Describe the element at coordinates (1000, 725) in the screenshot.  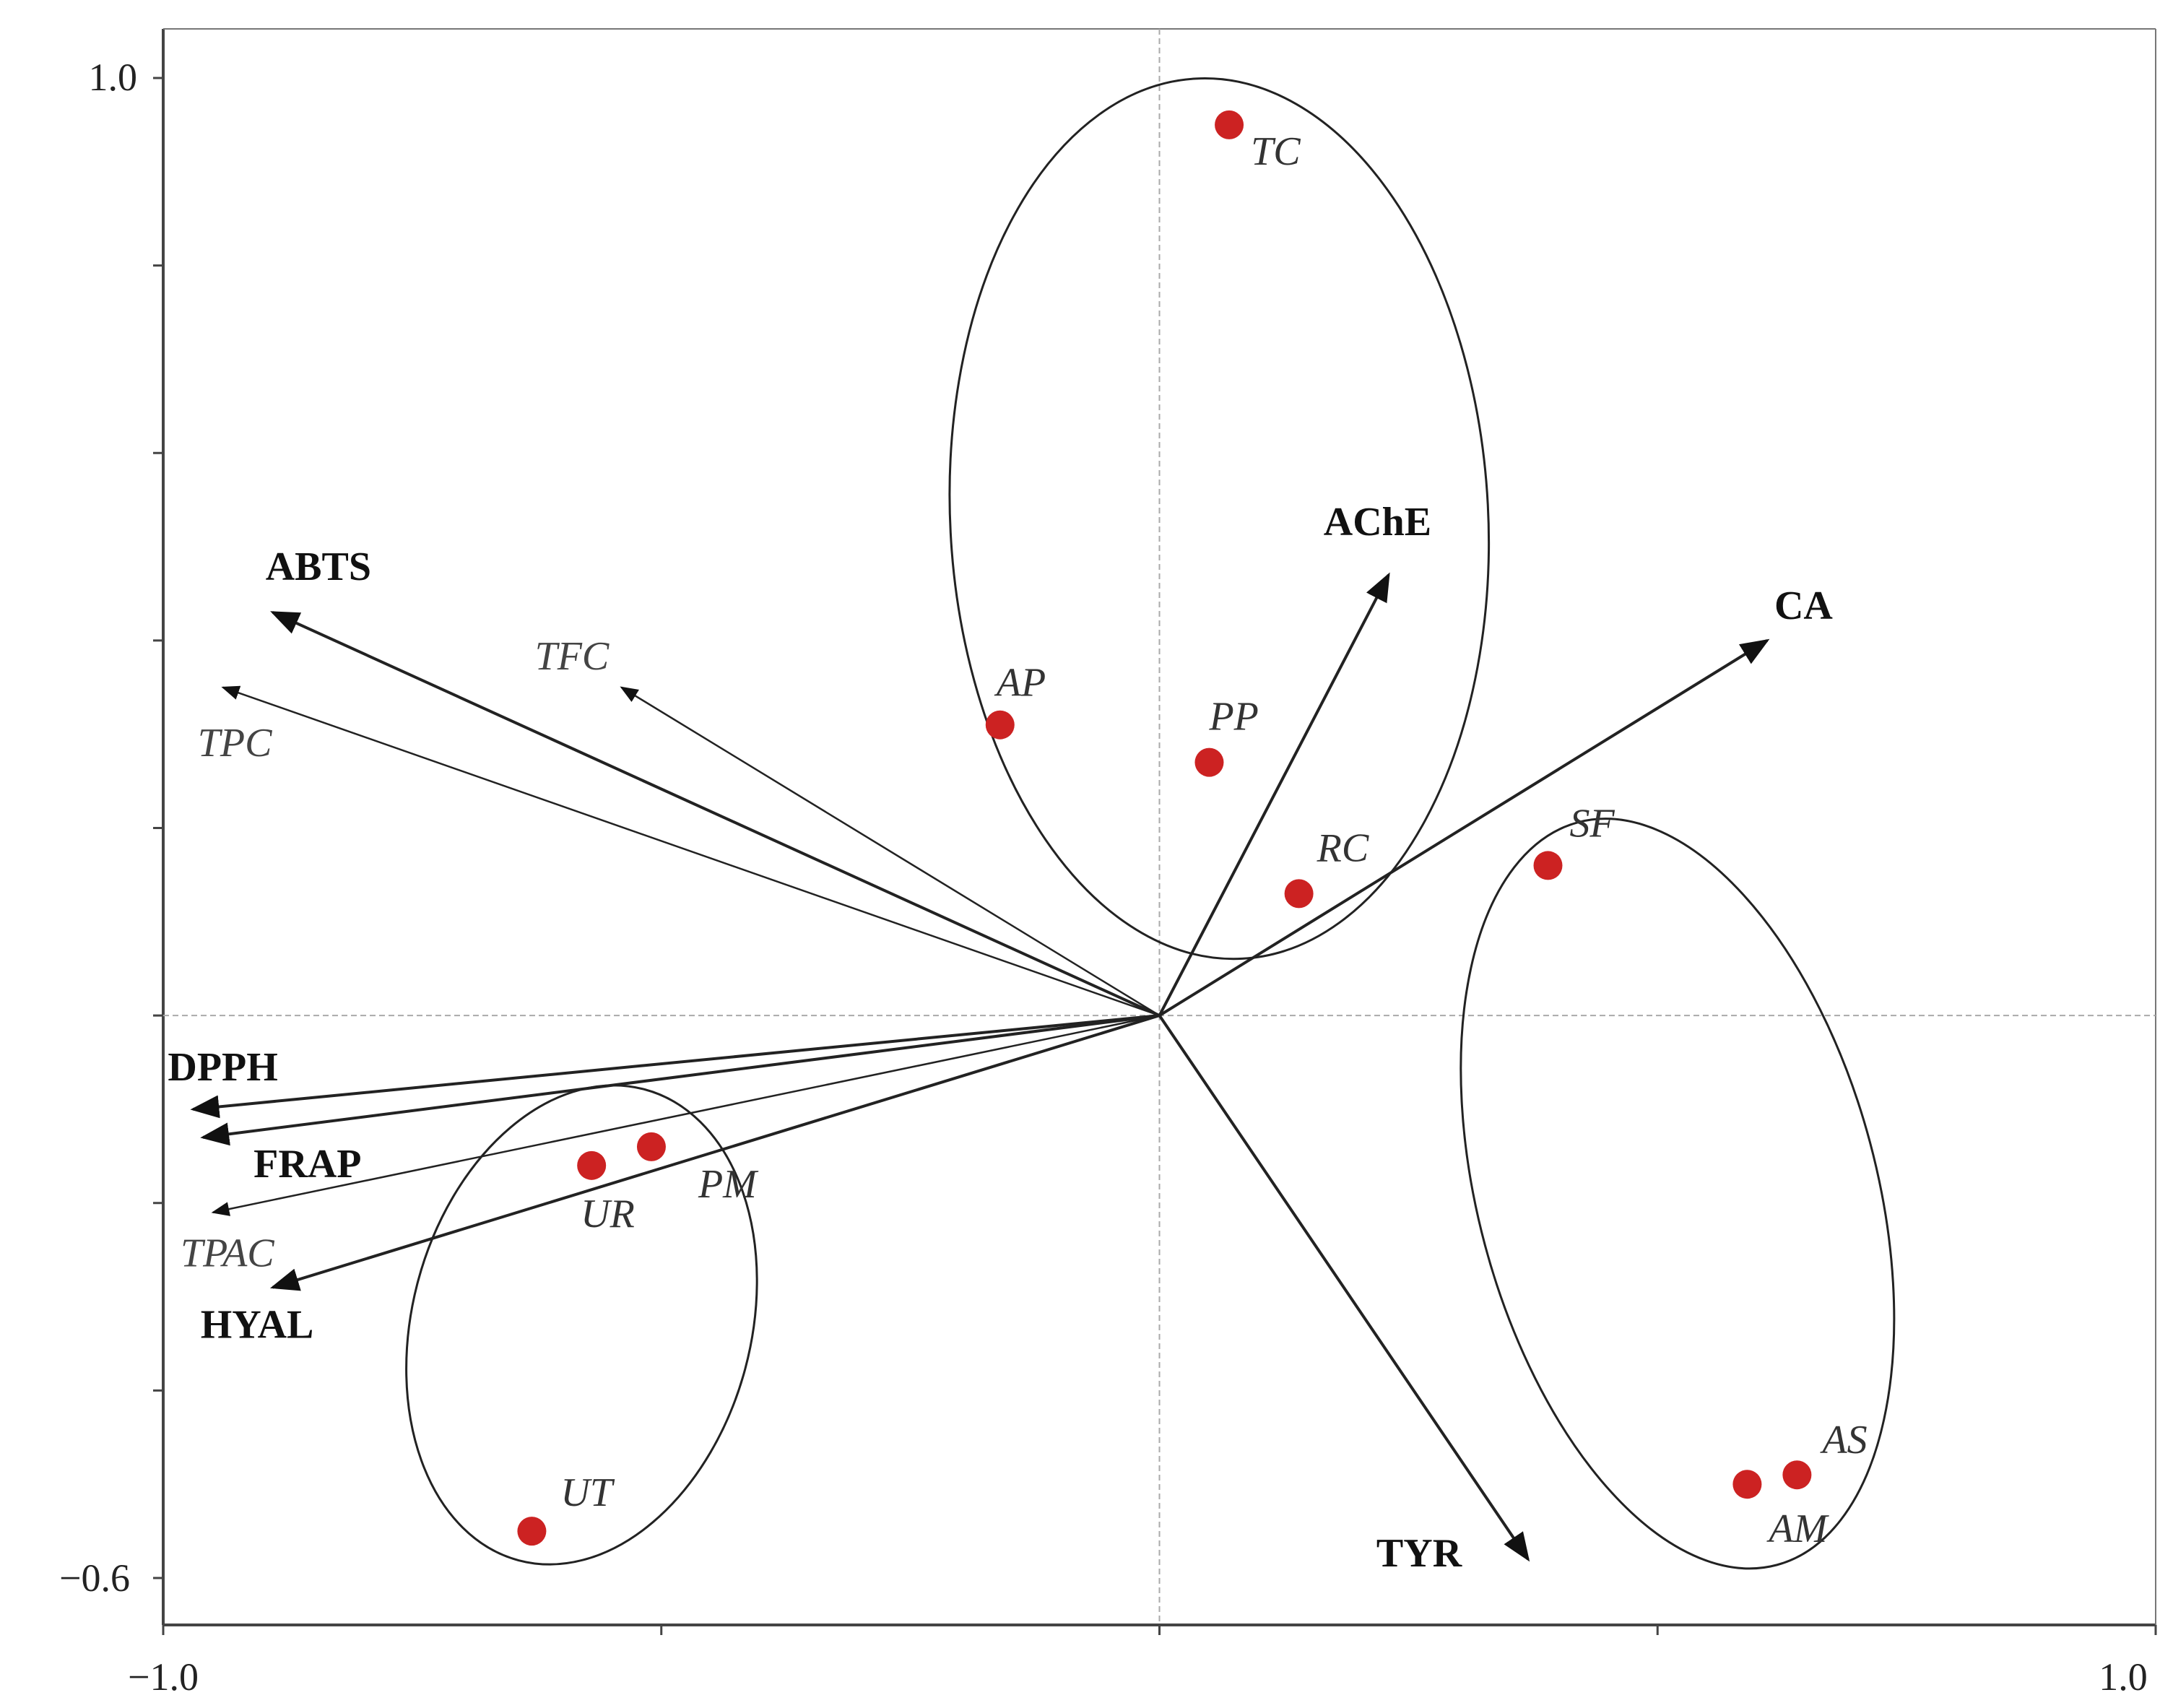
I see `score-point-ap` at that location.